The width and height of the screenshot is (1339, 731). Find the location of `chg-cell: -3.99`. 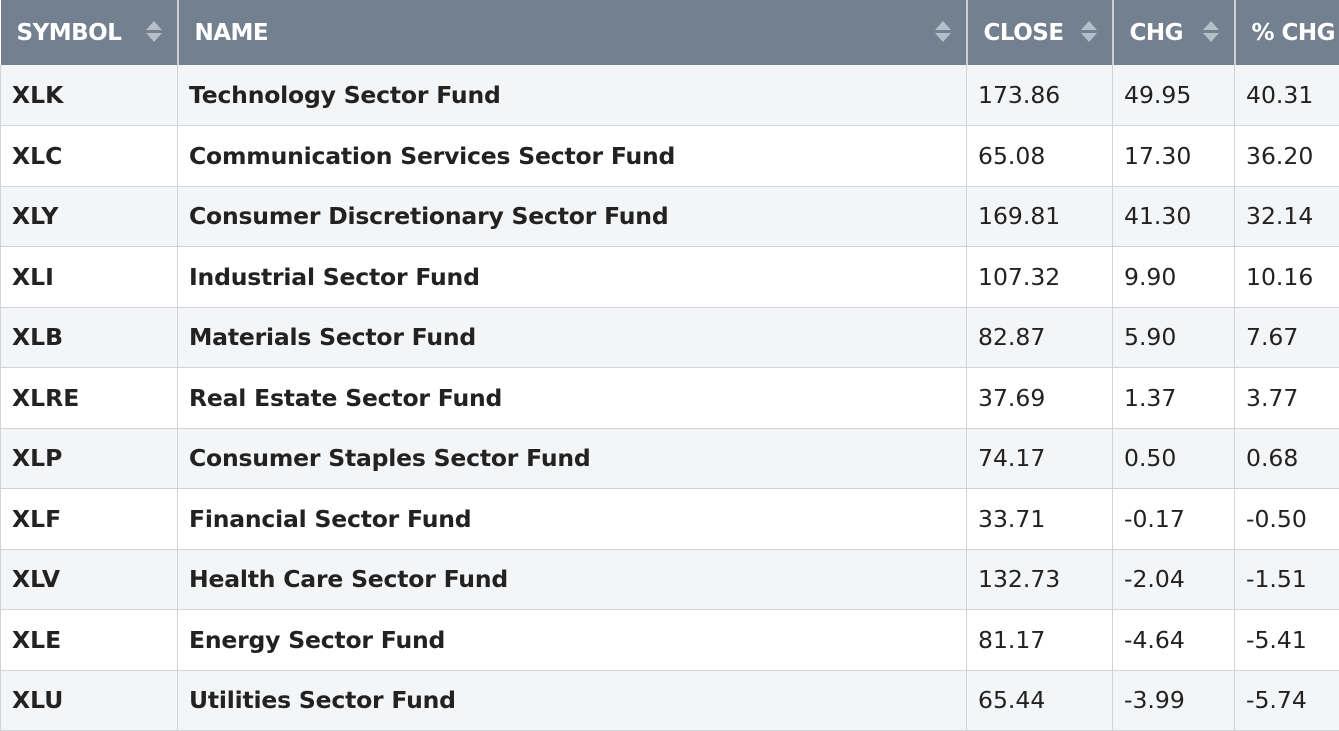

chg-cell: -3.99 is located at coordinates (1174, 700).